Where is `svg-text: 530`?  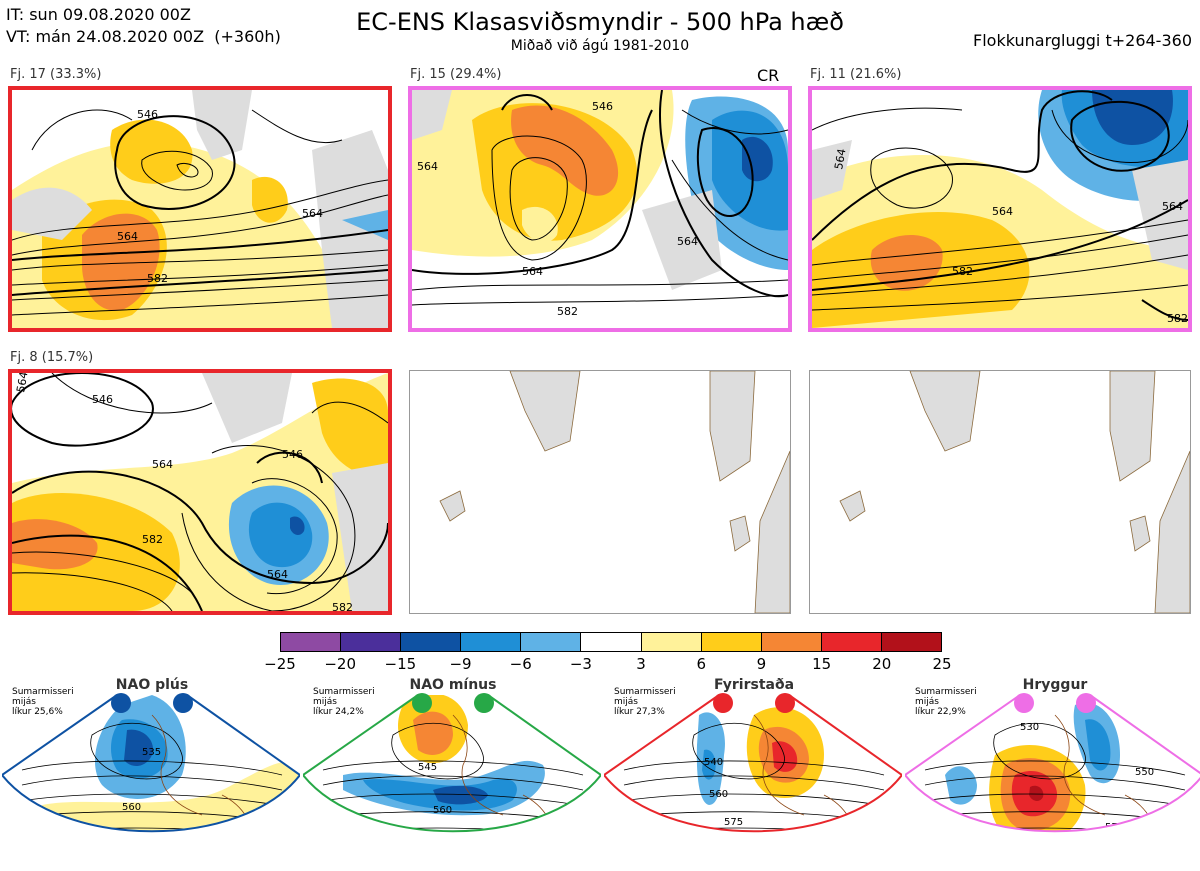 svg-text: 530 is located at coordinates (1029, 727).